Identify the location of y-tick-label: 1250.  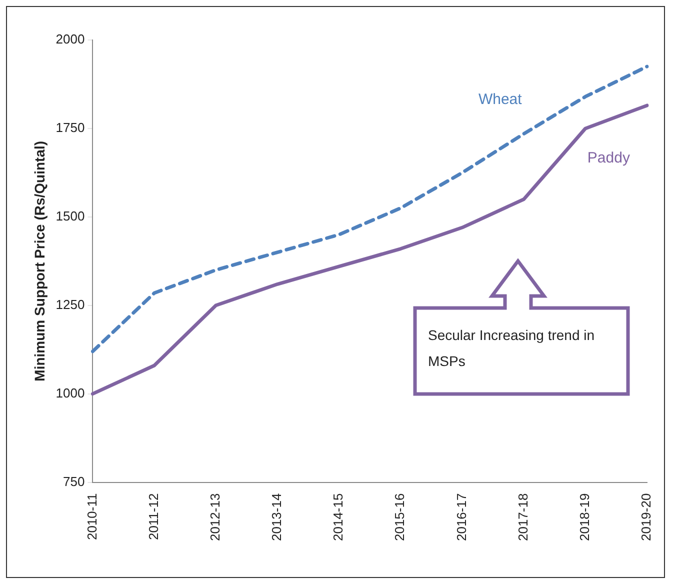
(70, 304).